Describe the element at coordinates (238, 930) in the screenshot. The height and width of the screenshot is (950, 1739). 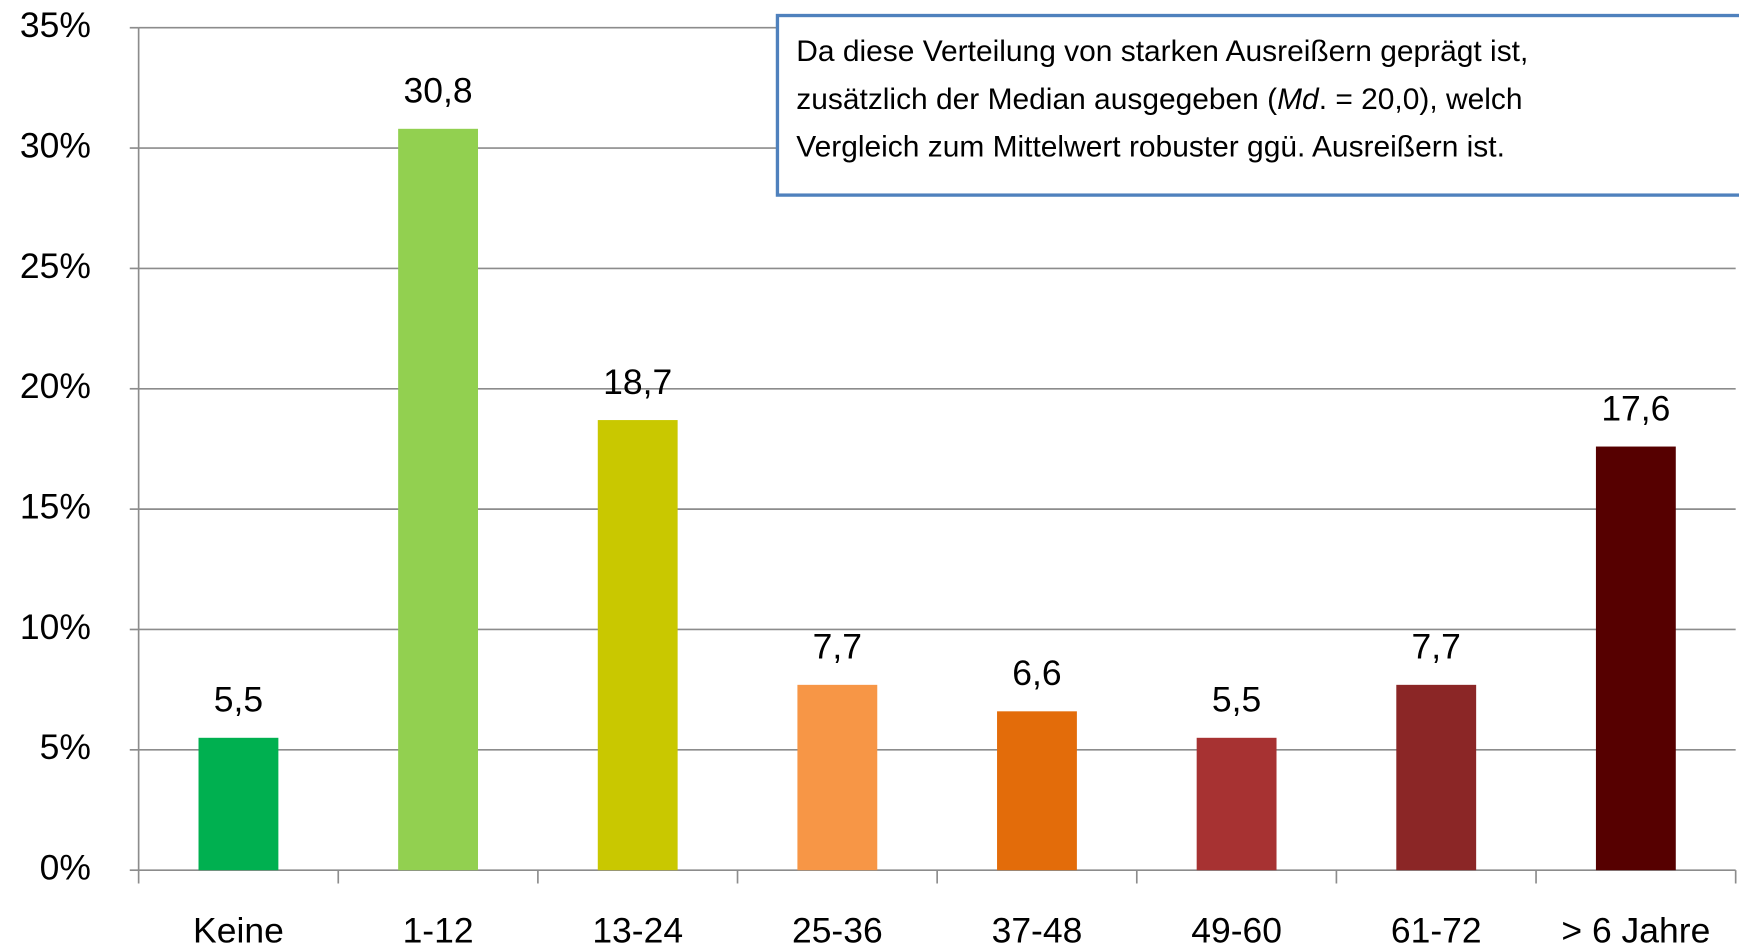
I see `x-tick-label: Keine` at that location.